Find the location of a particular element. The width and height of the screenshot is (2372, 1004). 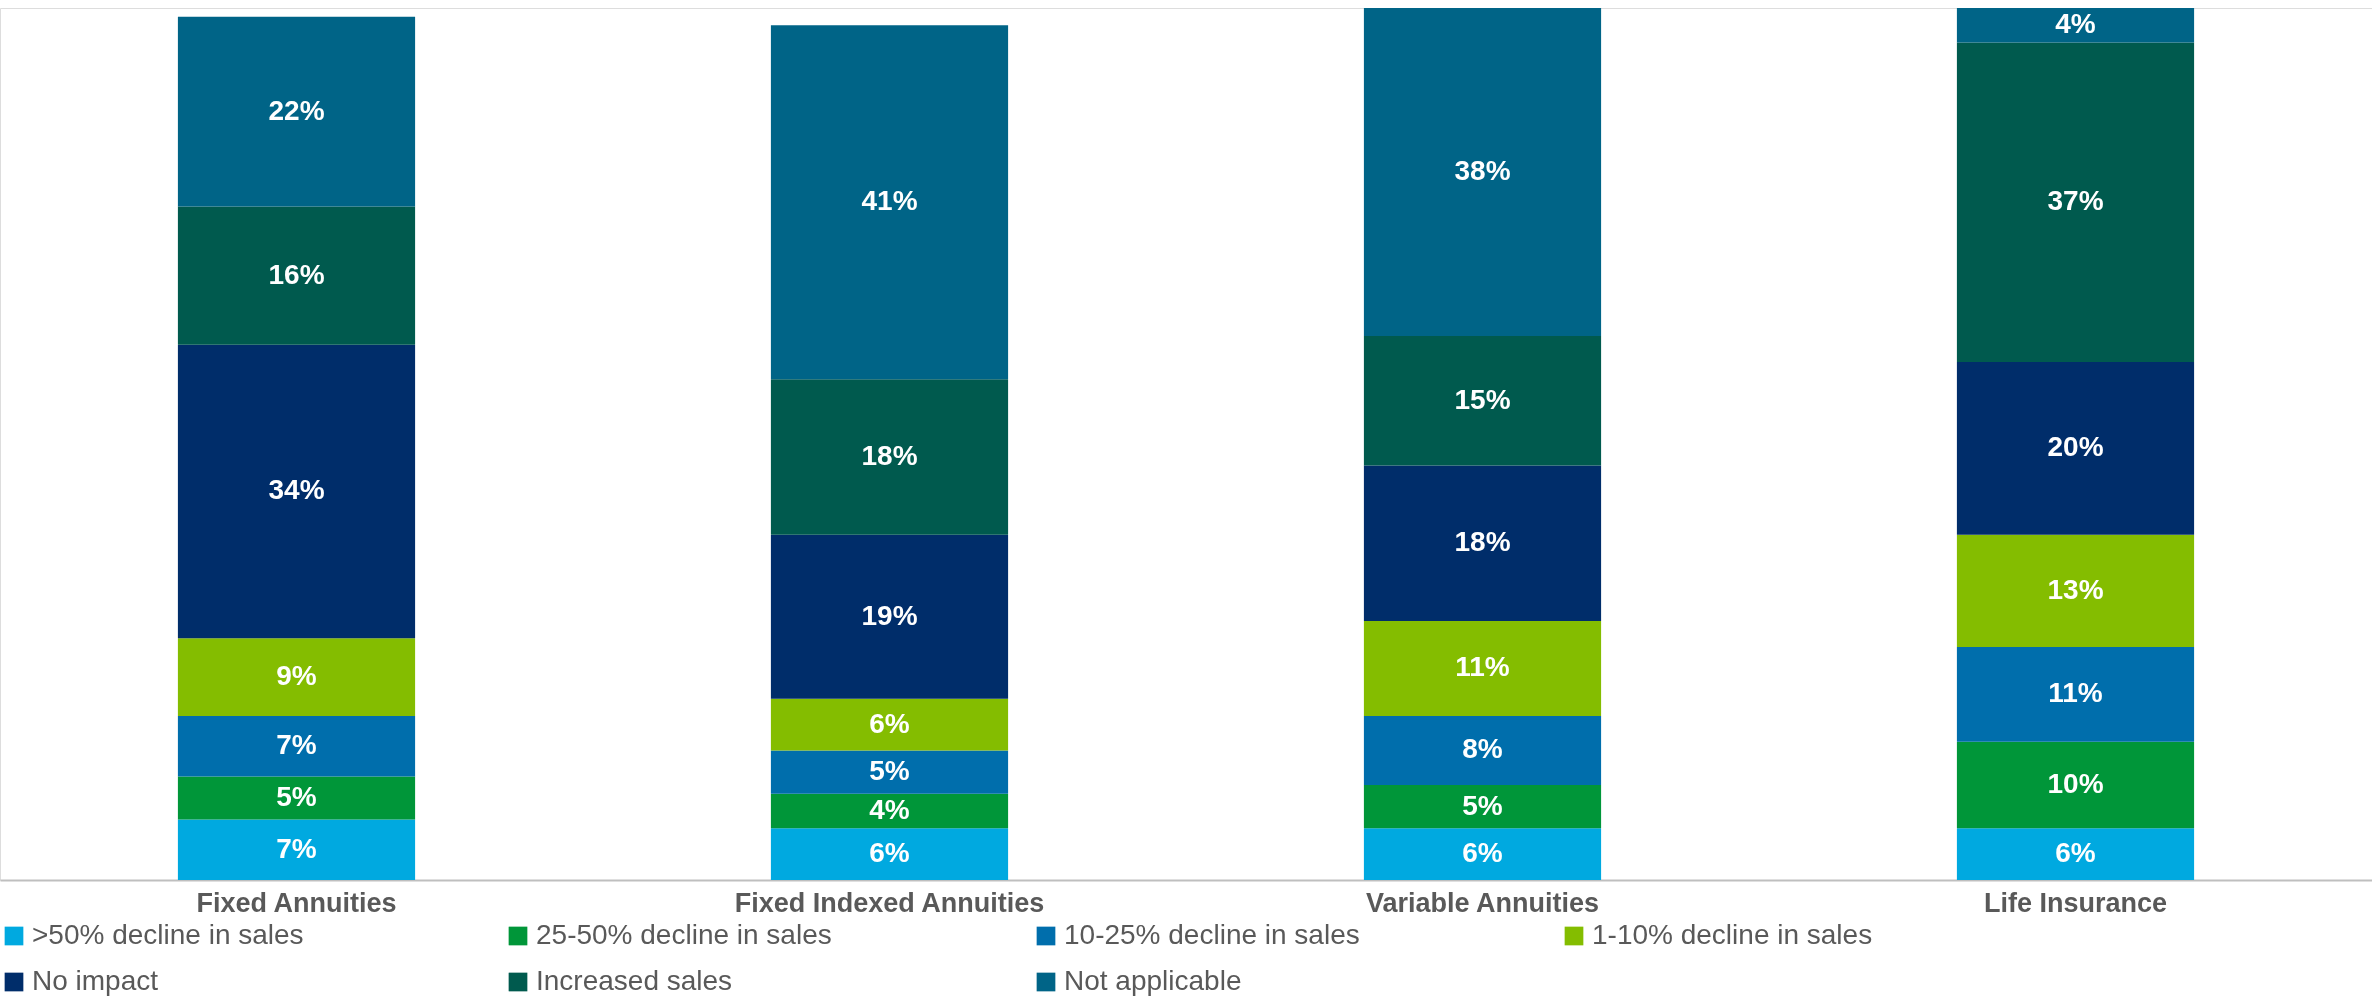

data-label: 13% is located at coordinates (2075, 589).